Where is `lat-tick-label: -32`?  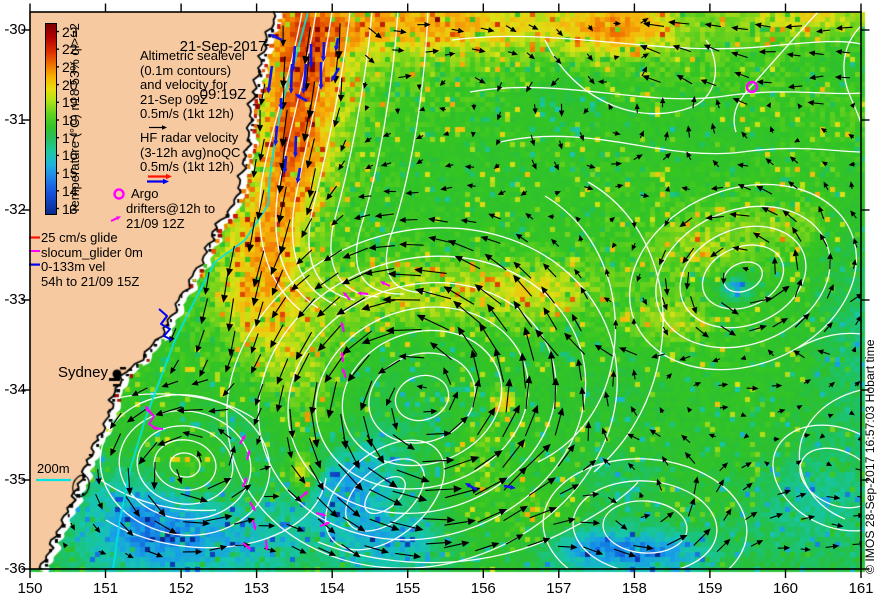
lat-tick-label: -32 is located at coordinates (15, 209).